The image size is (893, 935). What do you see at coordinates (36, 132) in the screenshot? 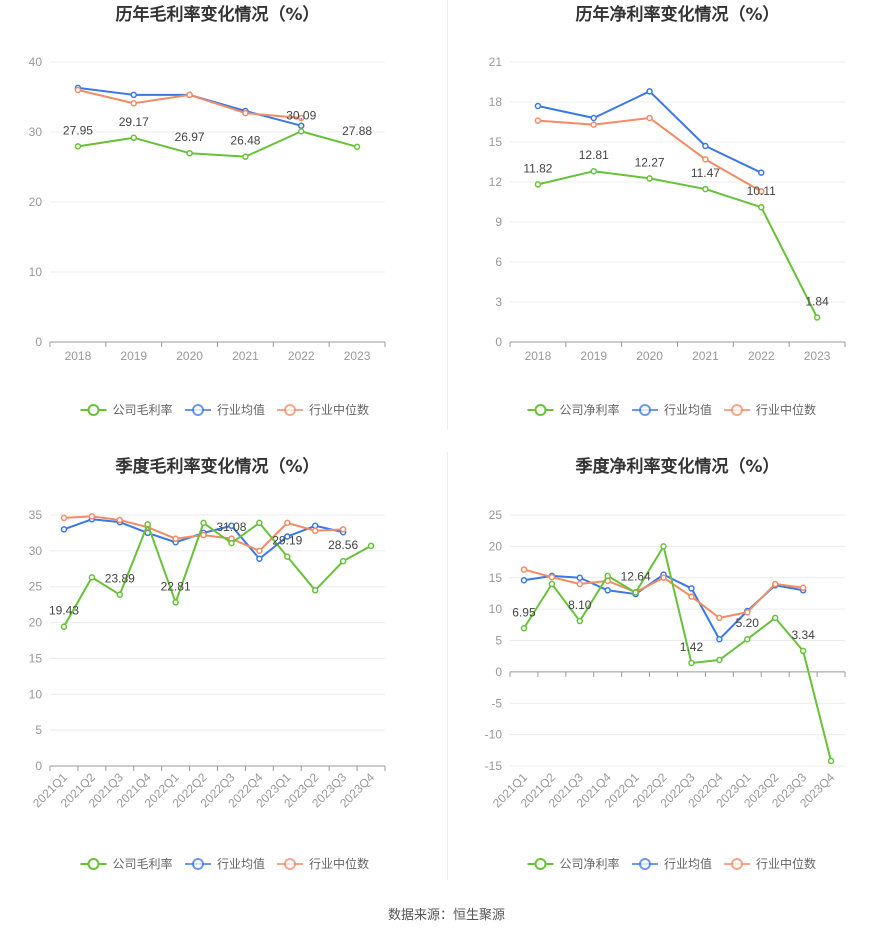
I see `y-tick-label: 30` at bounding box center [36, 132].